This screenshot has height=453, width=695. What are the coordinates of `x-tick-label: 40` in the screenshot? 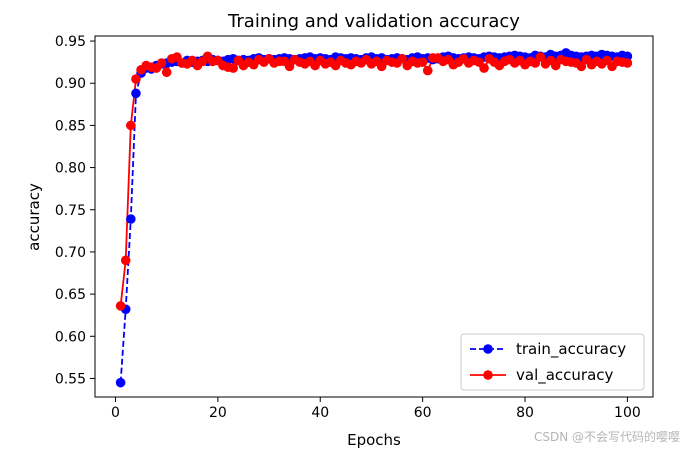 It's located at (320, 413).